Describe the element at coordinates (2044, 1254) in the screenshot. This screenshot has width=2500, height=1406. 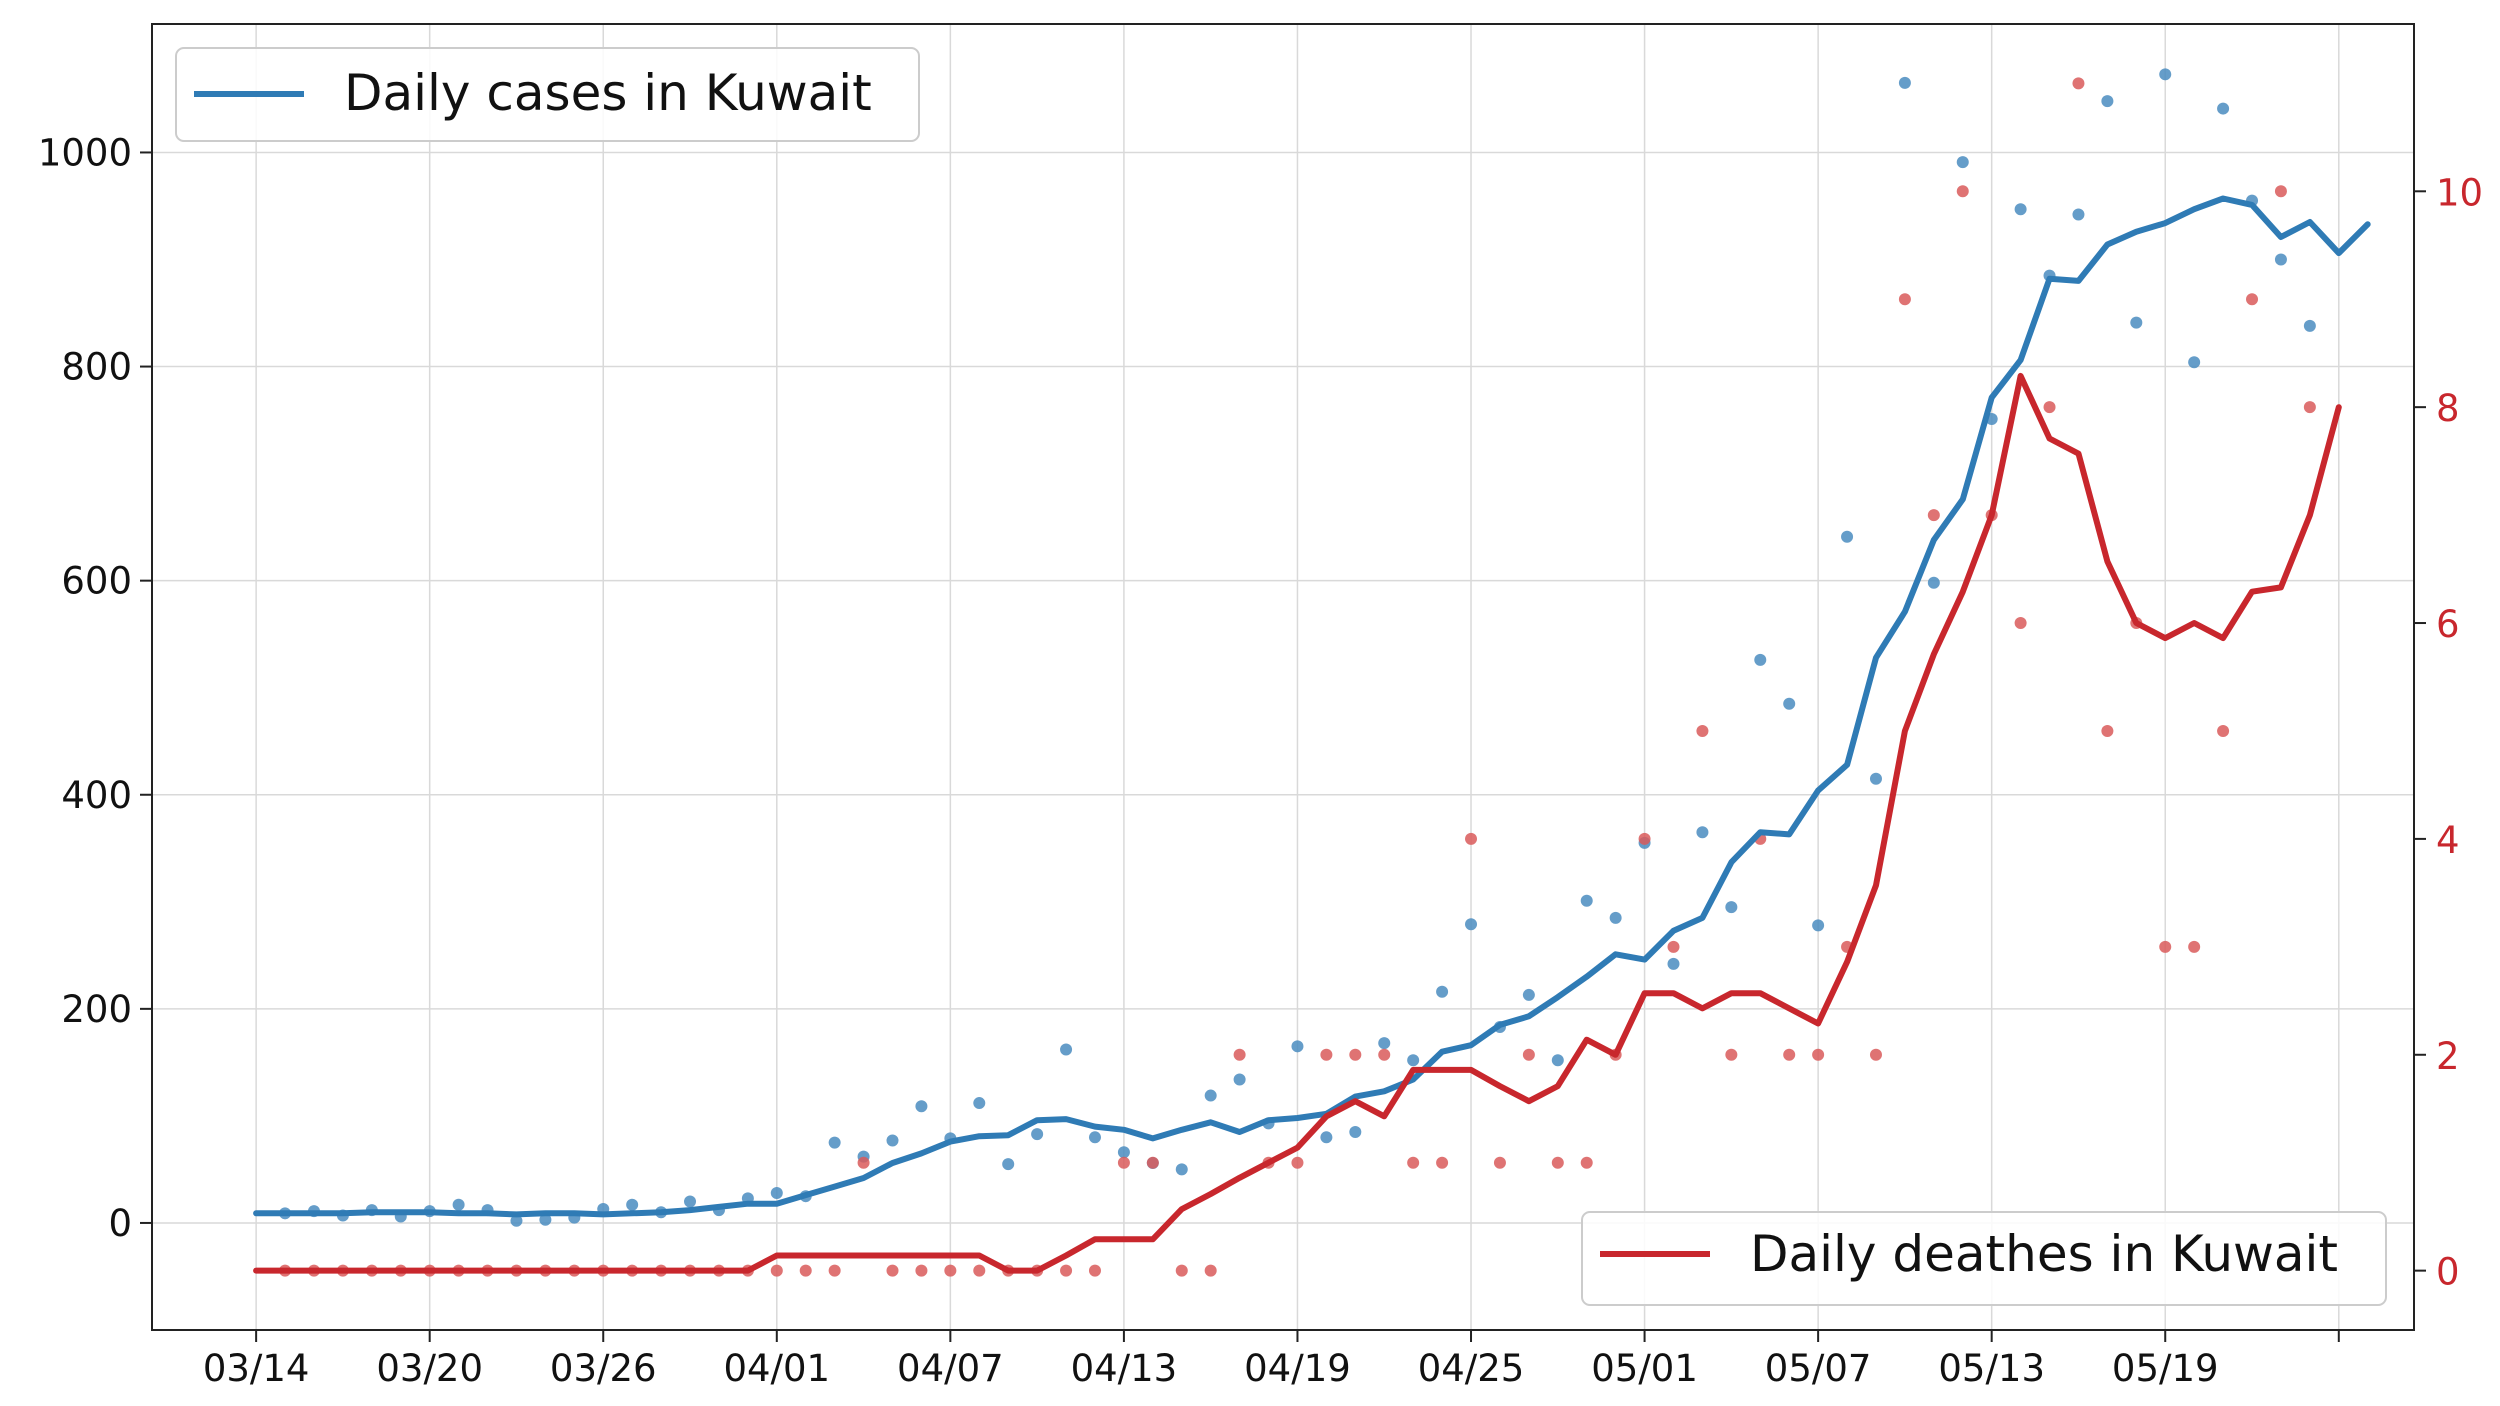
I see `legend-deaths-label: Daily deathes in Kuwait` at that location.